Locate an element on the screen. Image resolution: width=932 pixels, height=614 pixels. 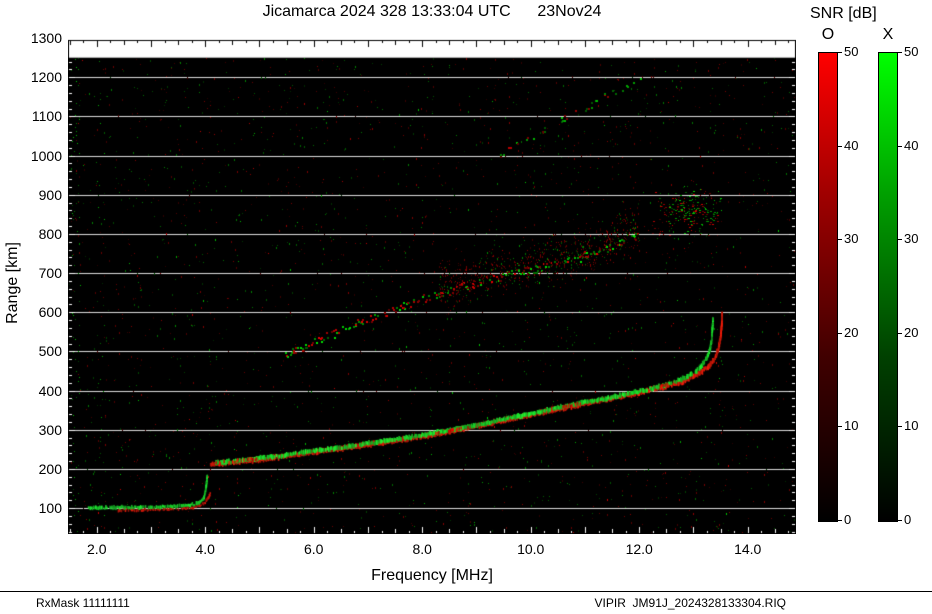
x-axis-label: Frequency [MHz] is located at coordinates (432, 575).